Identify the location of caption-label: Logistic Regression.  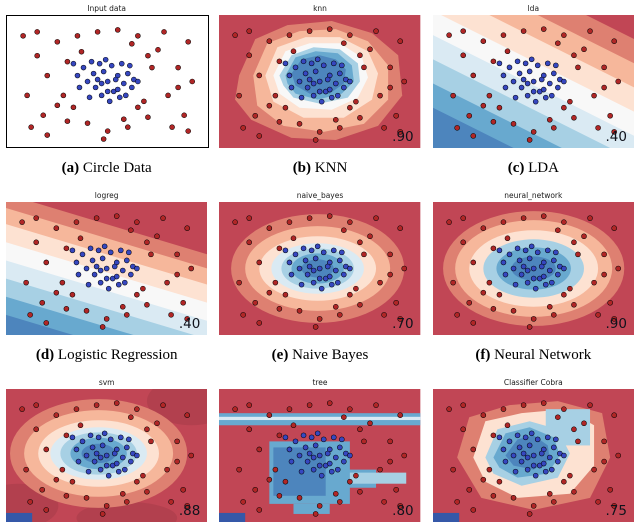
(117, 355).